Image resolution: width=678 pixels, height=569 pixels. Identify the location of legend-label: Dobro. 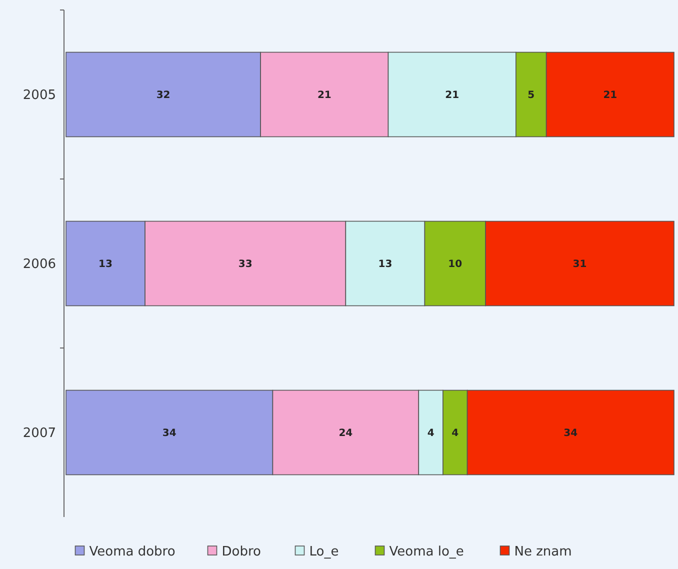
(242, 552).